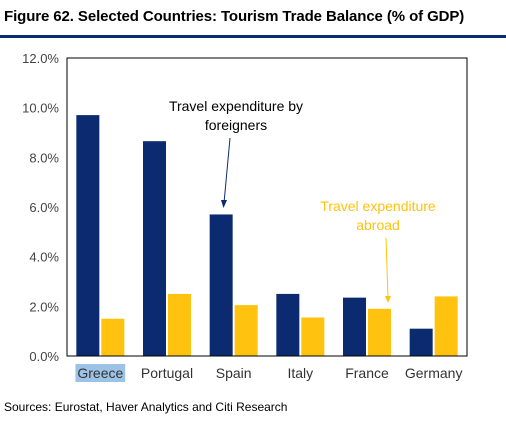  I want to click on bar-italy-series2, so click(313, 336).